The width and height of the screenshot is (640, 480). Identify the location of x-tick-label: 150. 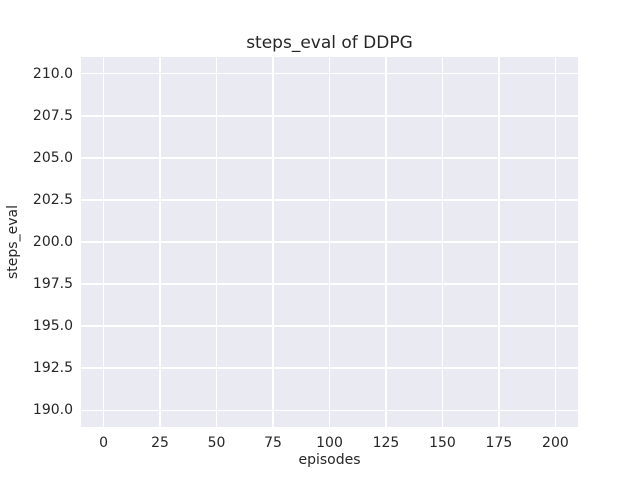
(442, 443).